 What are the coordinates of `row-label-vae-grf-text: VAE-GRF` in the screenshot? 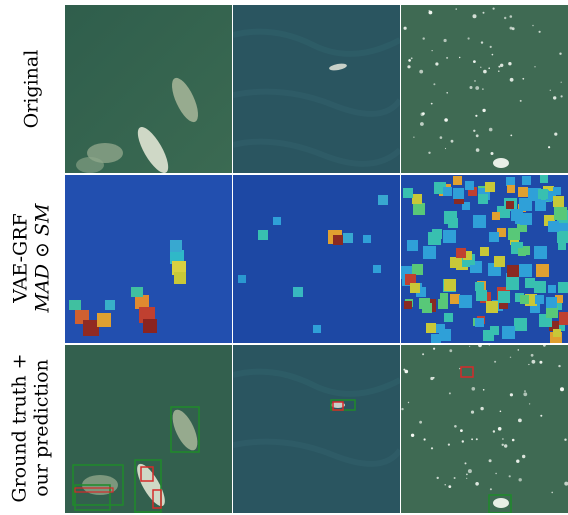 It's located at (20, 258).